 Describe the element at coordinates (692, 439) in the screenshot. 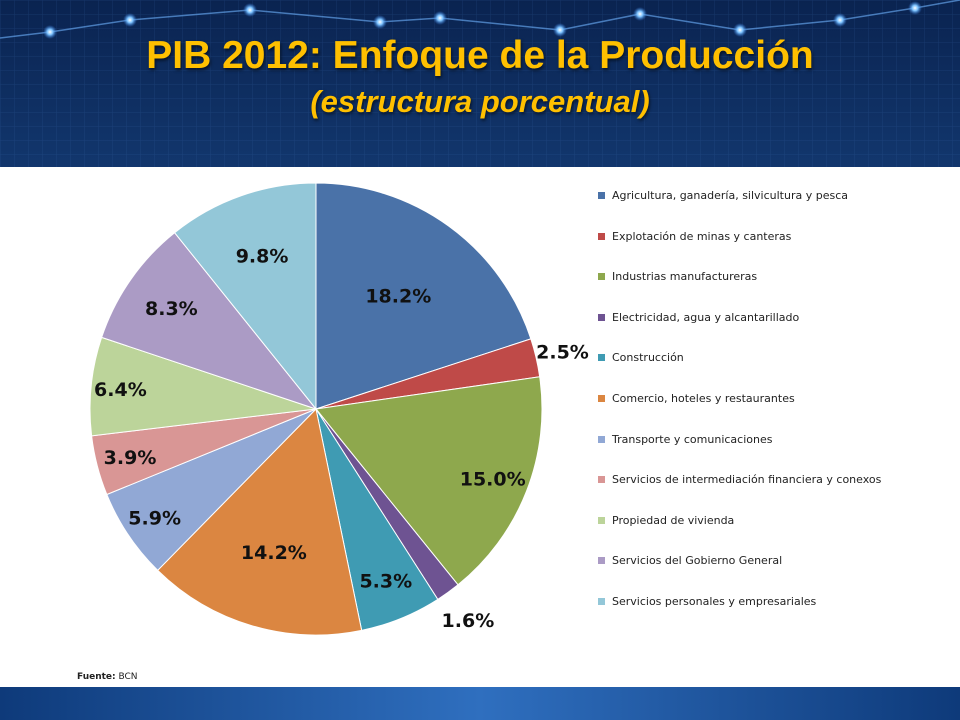

I see `legend-label-7: Transporte y comunicaciones` at that location.